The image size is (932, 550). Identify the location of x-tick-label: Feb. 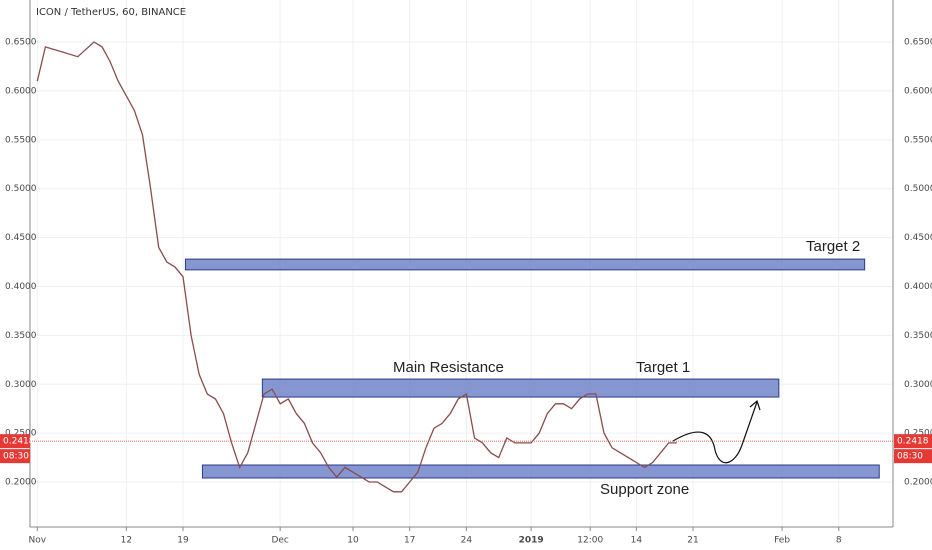
(782, 541).